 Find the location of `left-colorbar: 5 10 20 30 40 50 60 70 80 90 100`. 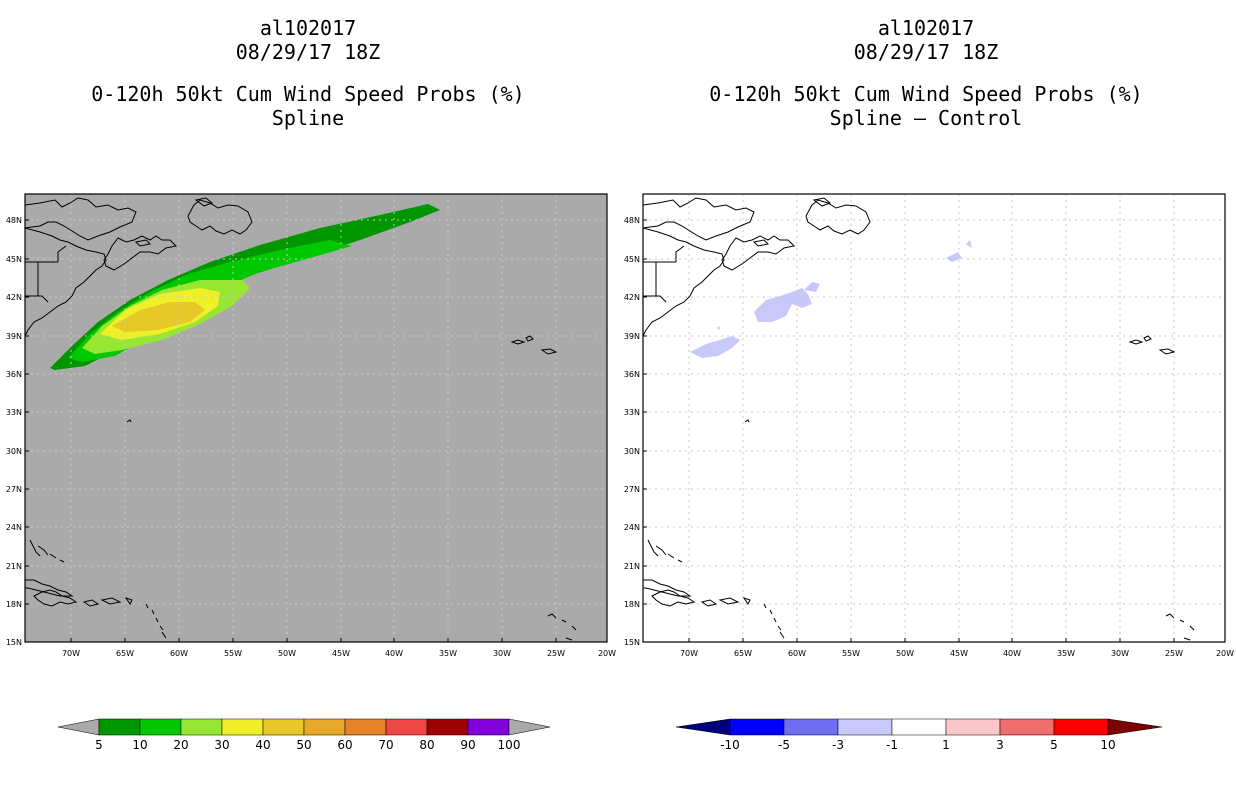

left-colorbar: 5 10 20 30 40 50 60 70 80 90 100 is located at coordinates (304, 735).